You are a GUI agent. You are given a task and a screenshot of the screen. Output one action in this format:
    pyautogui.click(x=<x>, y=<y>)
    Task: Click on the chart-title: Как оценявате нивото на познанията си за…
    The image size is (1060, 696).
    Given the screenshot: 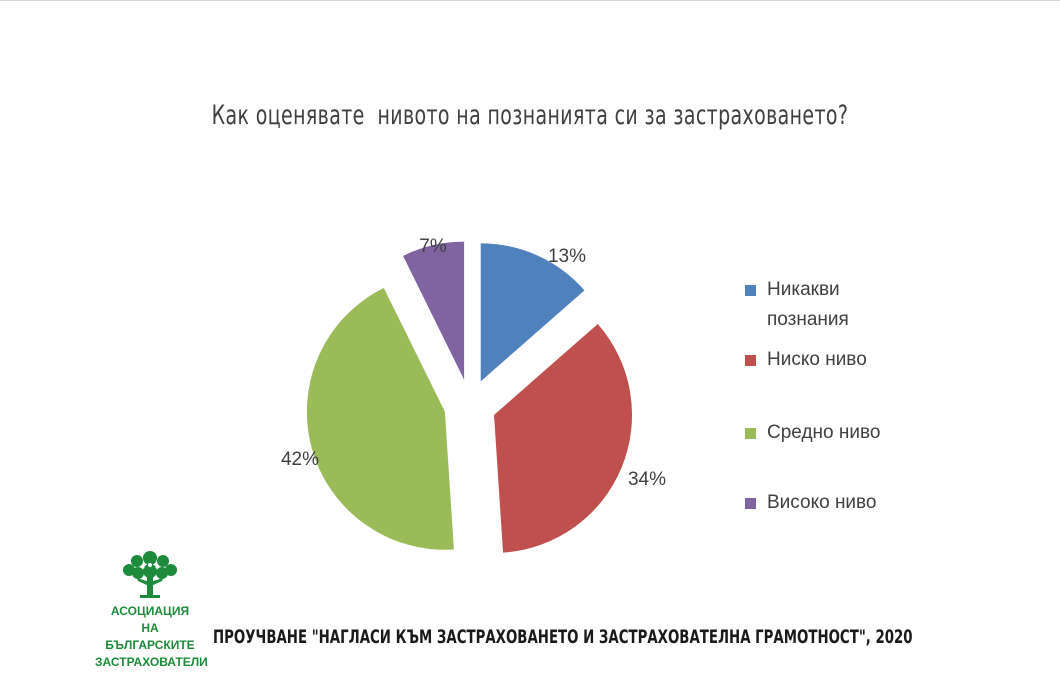 What is the action you would take?
    pyautogui.click(x=530, y=115)
    